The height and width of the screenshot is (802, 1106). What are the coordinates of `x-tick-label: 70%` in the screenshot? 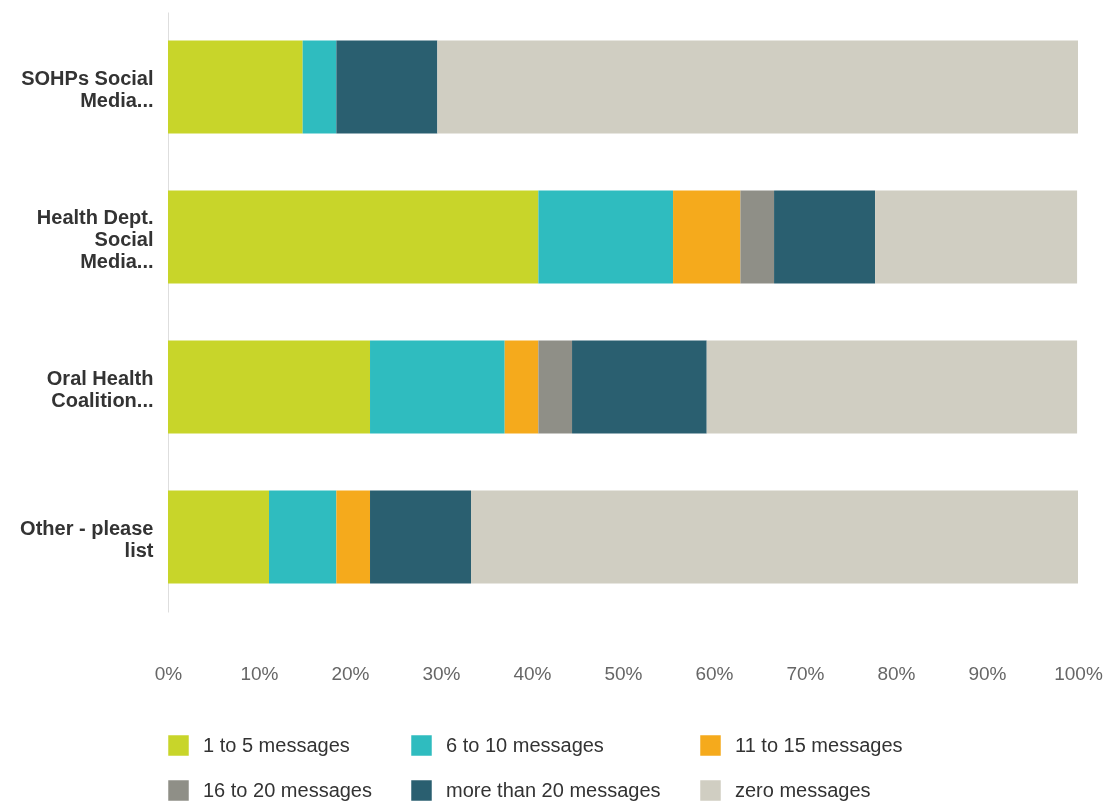 It's located at (805, 673).